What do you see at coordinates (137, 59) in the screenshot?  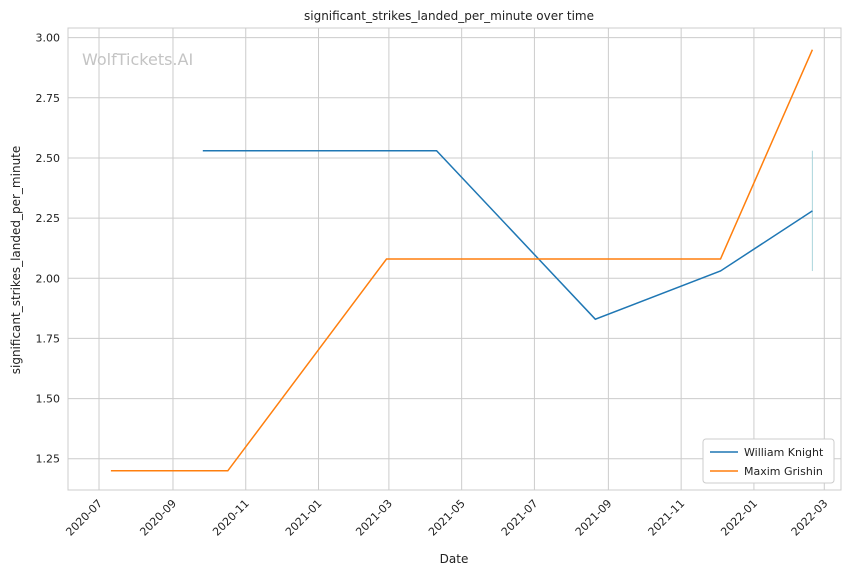 I see `watermark: WolfTickets.AI` at bounding box center [137, 59].